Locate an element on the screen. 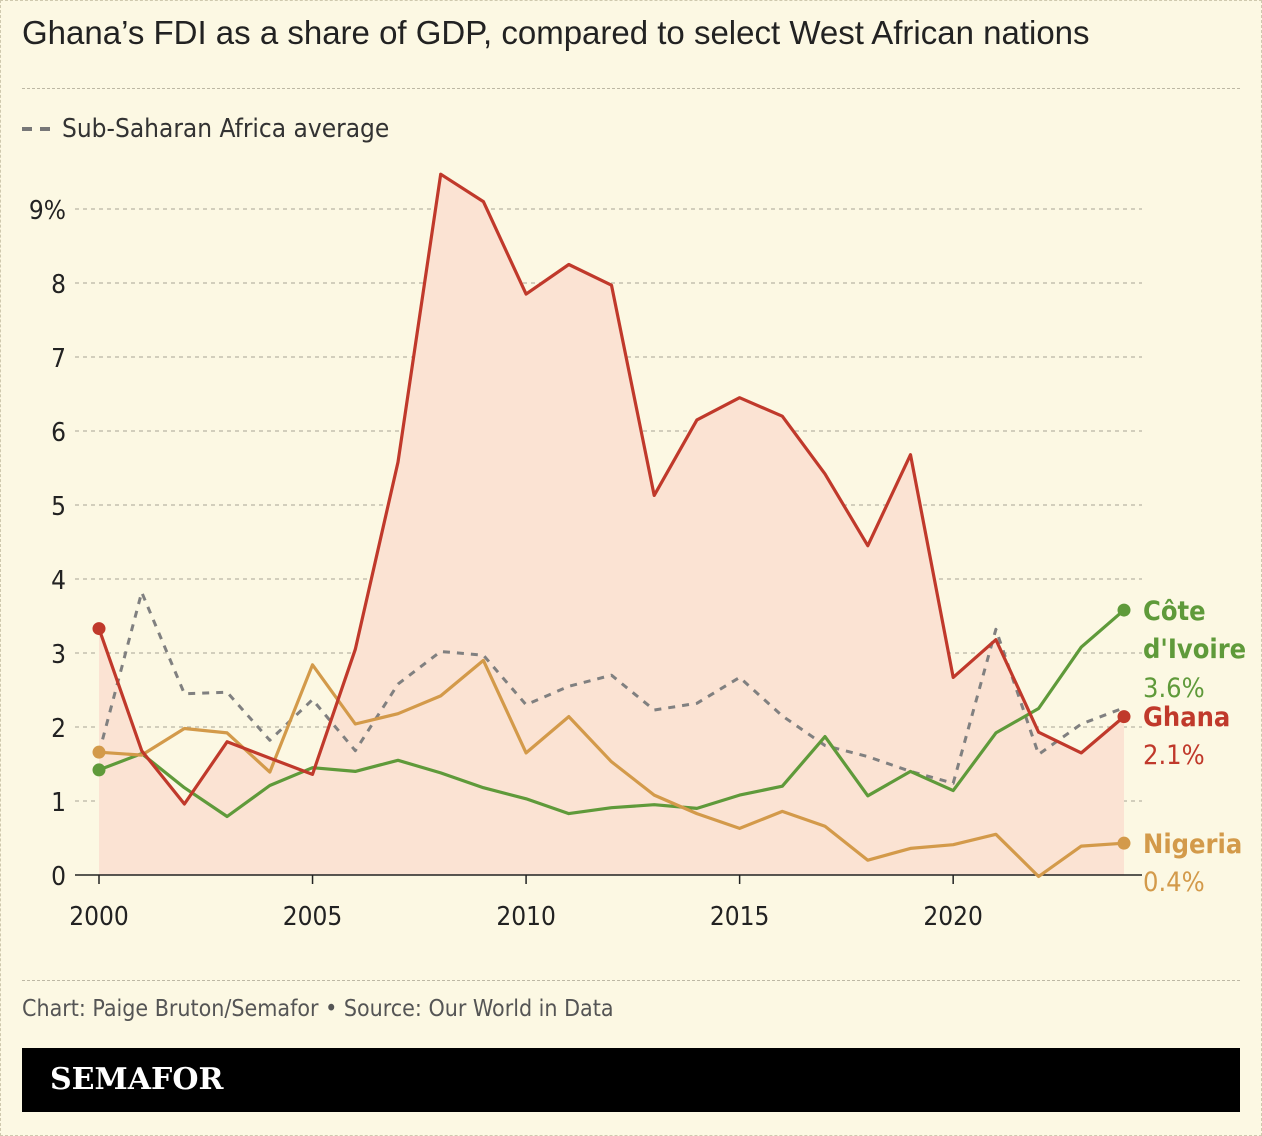 Image resolution: width=1262 pixels, height=1136 pixels. y-tick-label: 9% is located at coordinates (47, 211).